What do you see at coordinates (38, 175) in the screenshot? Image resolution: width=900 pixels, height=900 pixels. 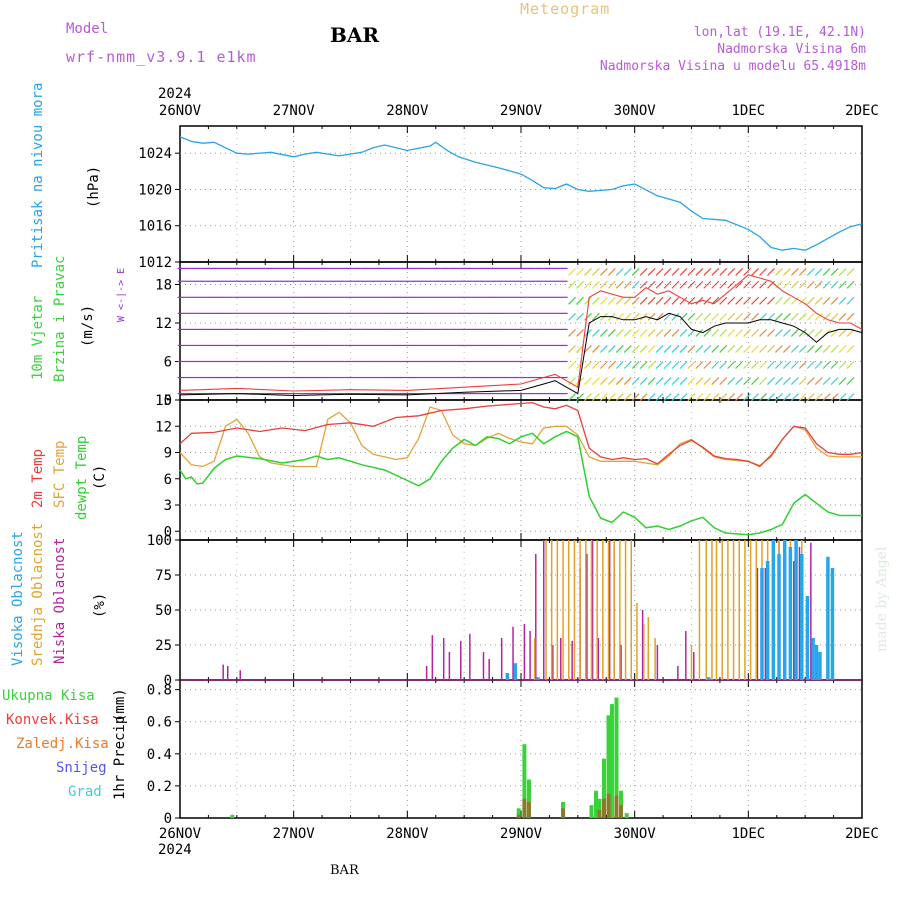 I see `pressure-ylabel: Pritisak na nivou mora` at bounding box center [38, 175].